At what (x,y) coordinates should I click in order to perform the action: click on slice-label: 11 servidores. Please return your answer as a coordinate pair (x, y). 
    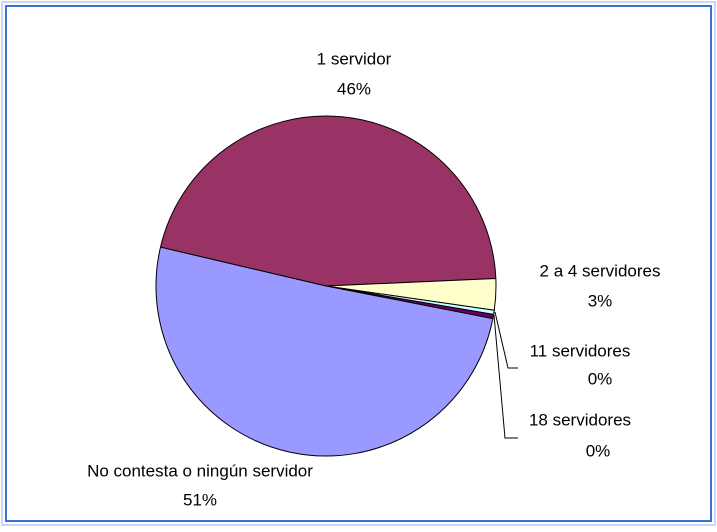
    Looking at the image, I should click on (580, 350).